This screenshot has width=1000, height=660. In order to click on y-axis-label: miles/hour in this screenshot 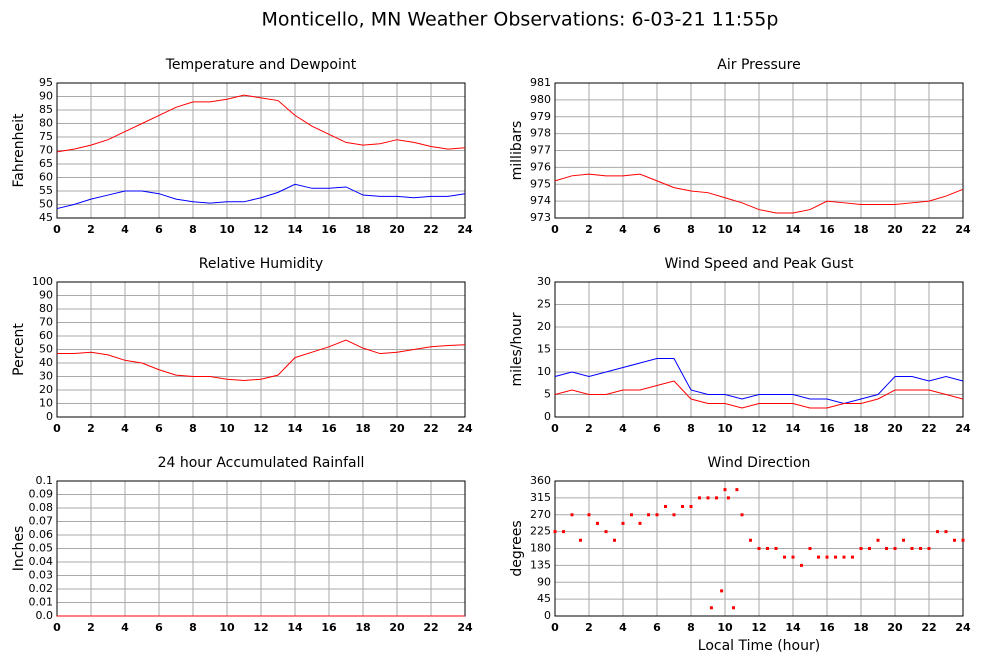, I will do `click(517, 349)`.